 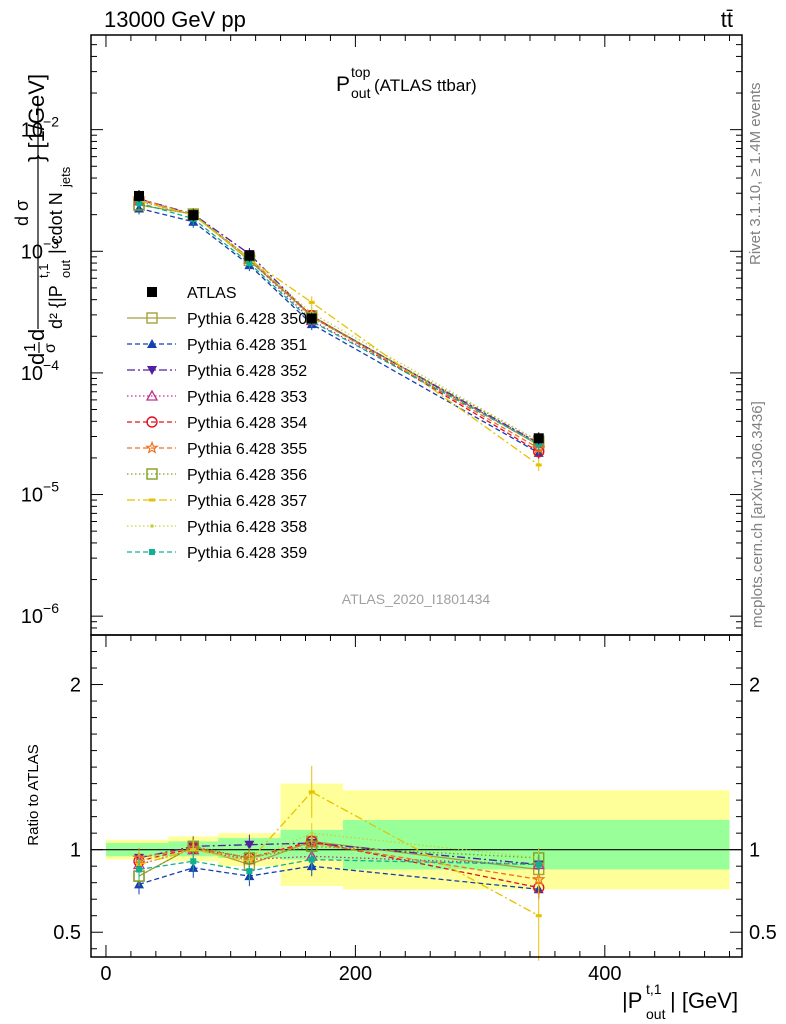 What do you see at coordinates (754, 686) in the screenshot?
I see `ratio-y-tick-label-right: 2` at bounding box center [754, 686].